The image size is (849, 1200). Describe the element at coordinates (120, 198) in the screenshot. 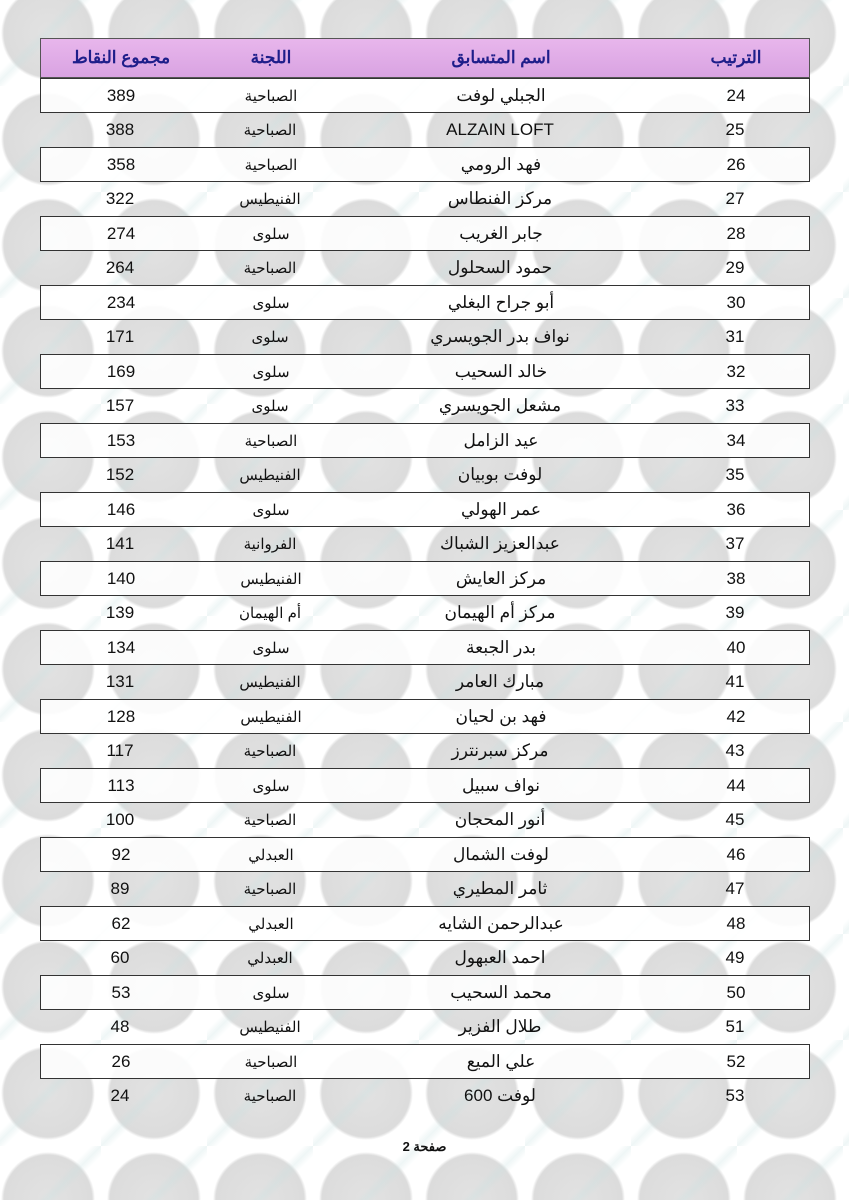

I see `cell-points: 322` at that location.